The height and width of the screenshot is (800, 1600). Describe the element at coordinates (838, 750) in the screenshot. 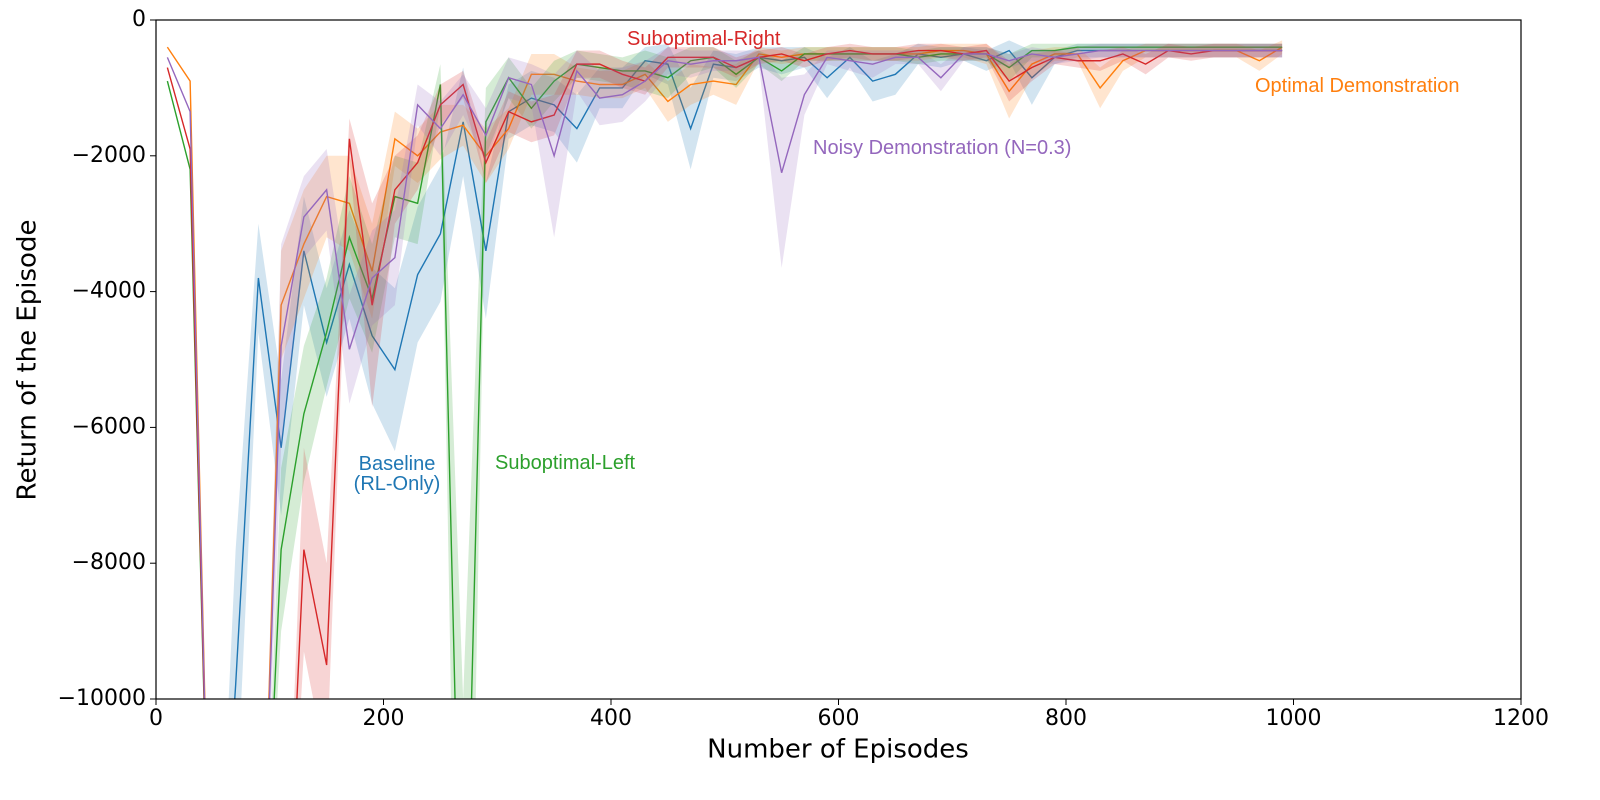

I see `x-axis-title: Number of Episodes` at that location.